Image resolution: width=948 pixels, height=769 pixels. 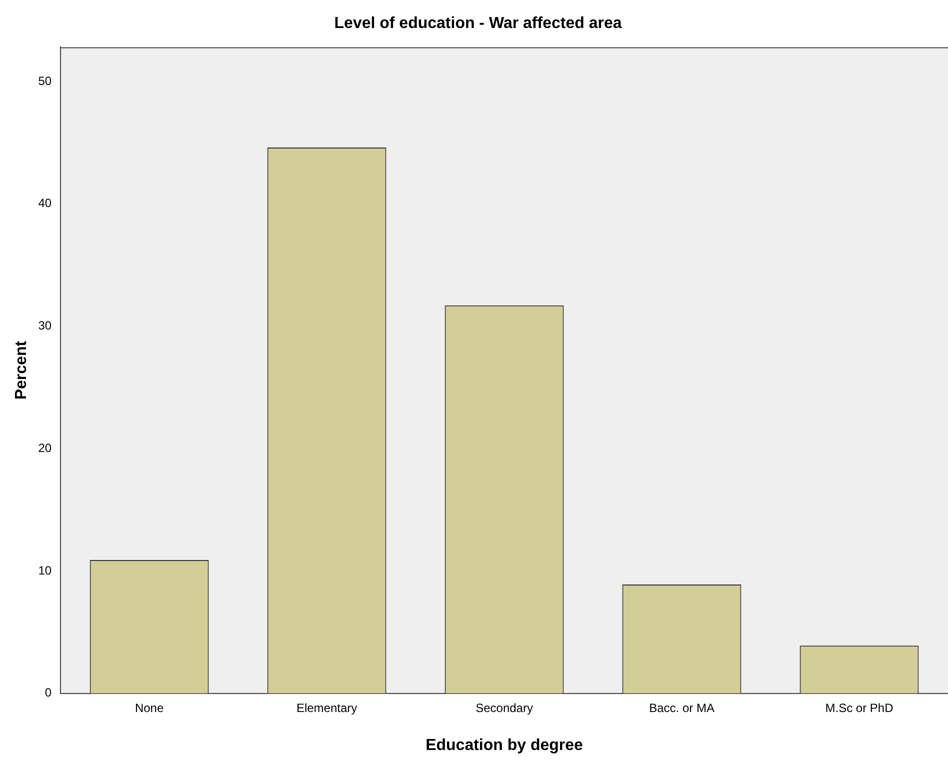 What do you see at coordinates (45, 203) in the screenshot?
I see `y-tick-label: 40` at bounding box center [45, 203].